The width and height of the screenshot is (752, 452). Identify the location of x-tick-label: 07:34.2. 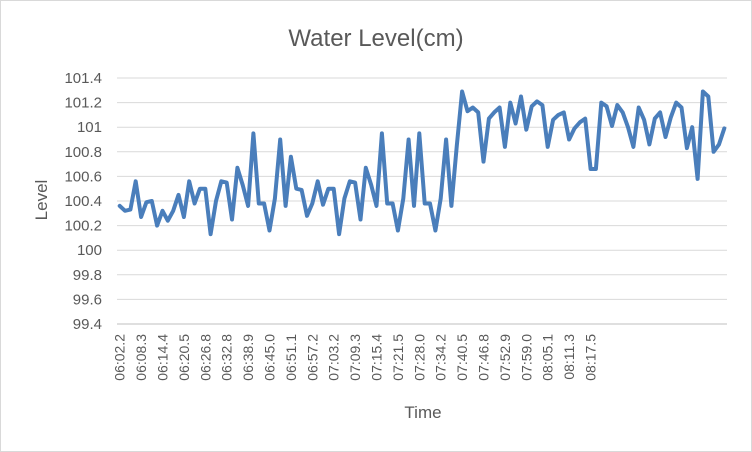
(441, 357).